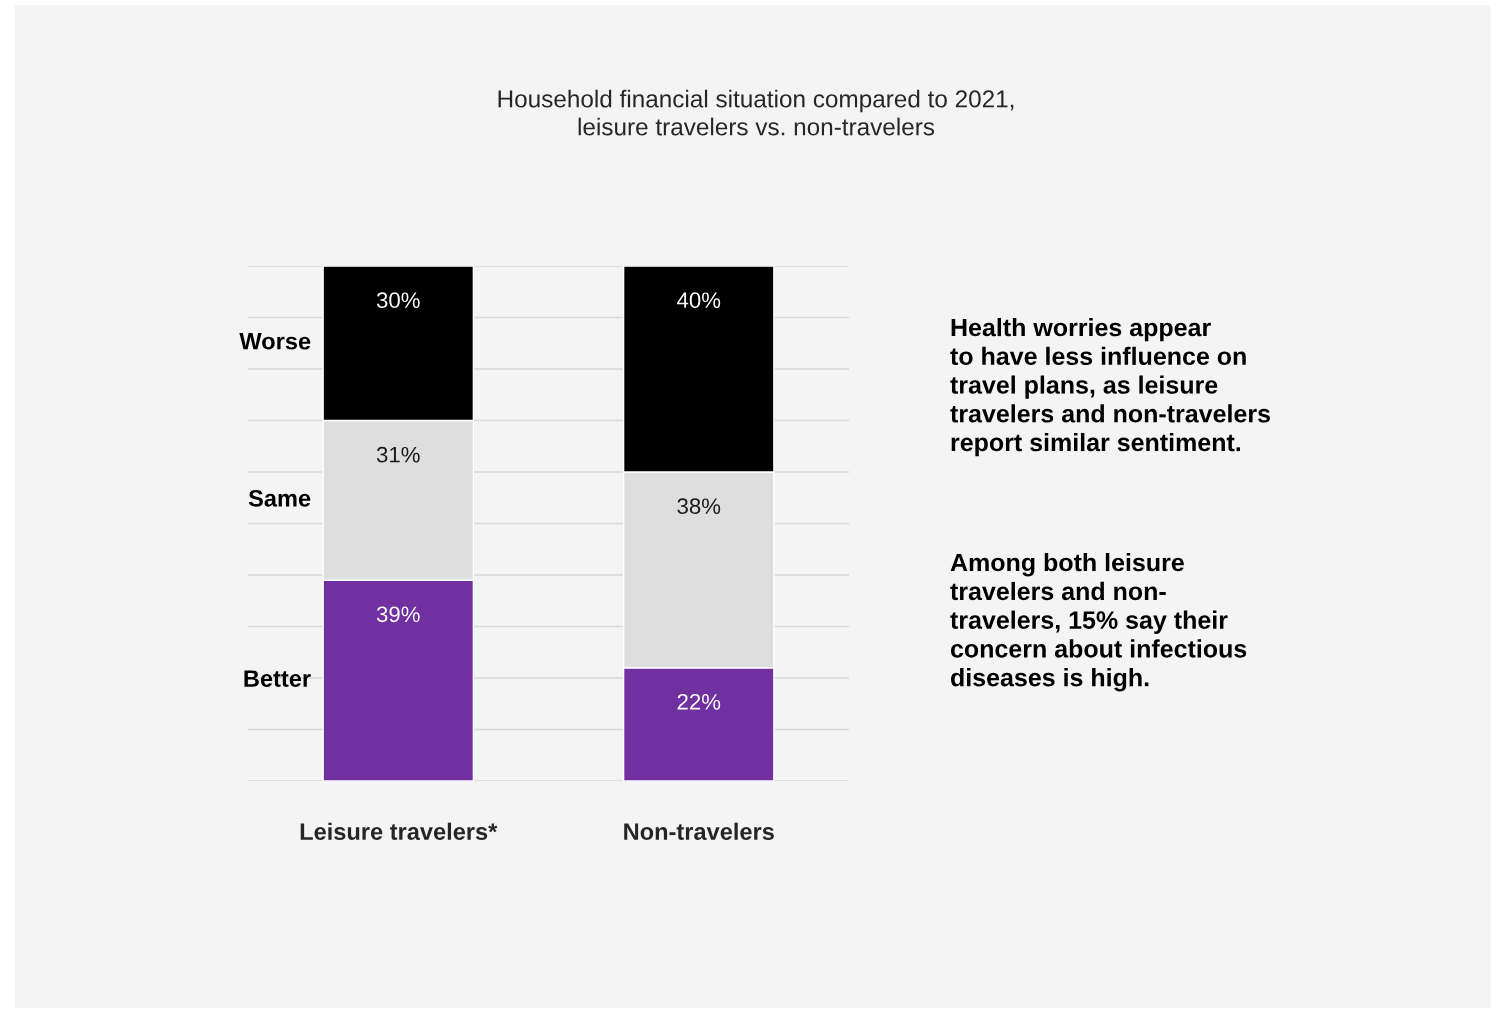 The image size is (1498, 1013). What do you see at coordinates (279, 498) in the screenshot?
I see `series-label: Same` at bounding box center [279, 498].